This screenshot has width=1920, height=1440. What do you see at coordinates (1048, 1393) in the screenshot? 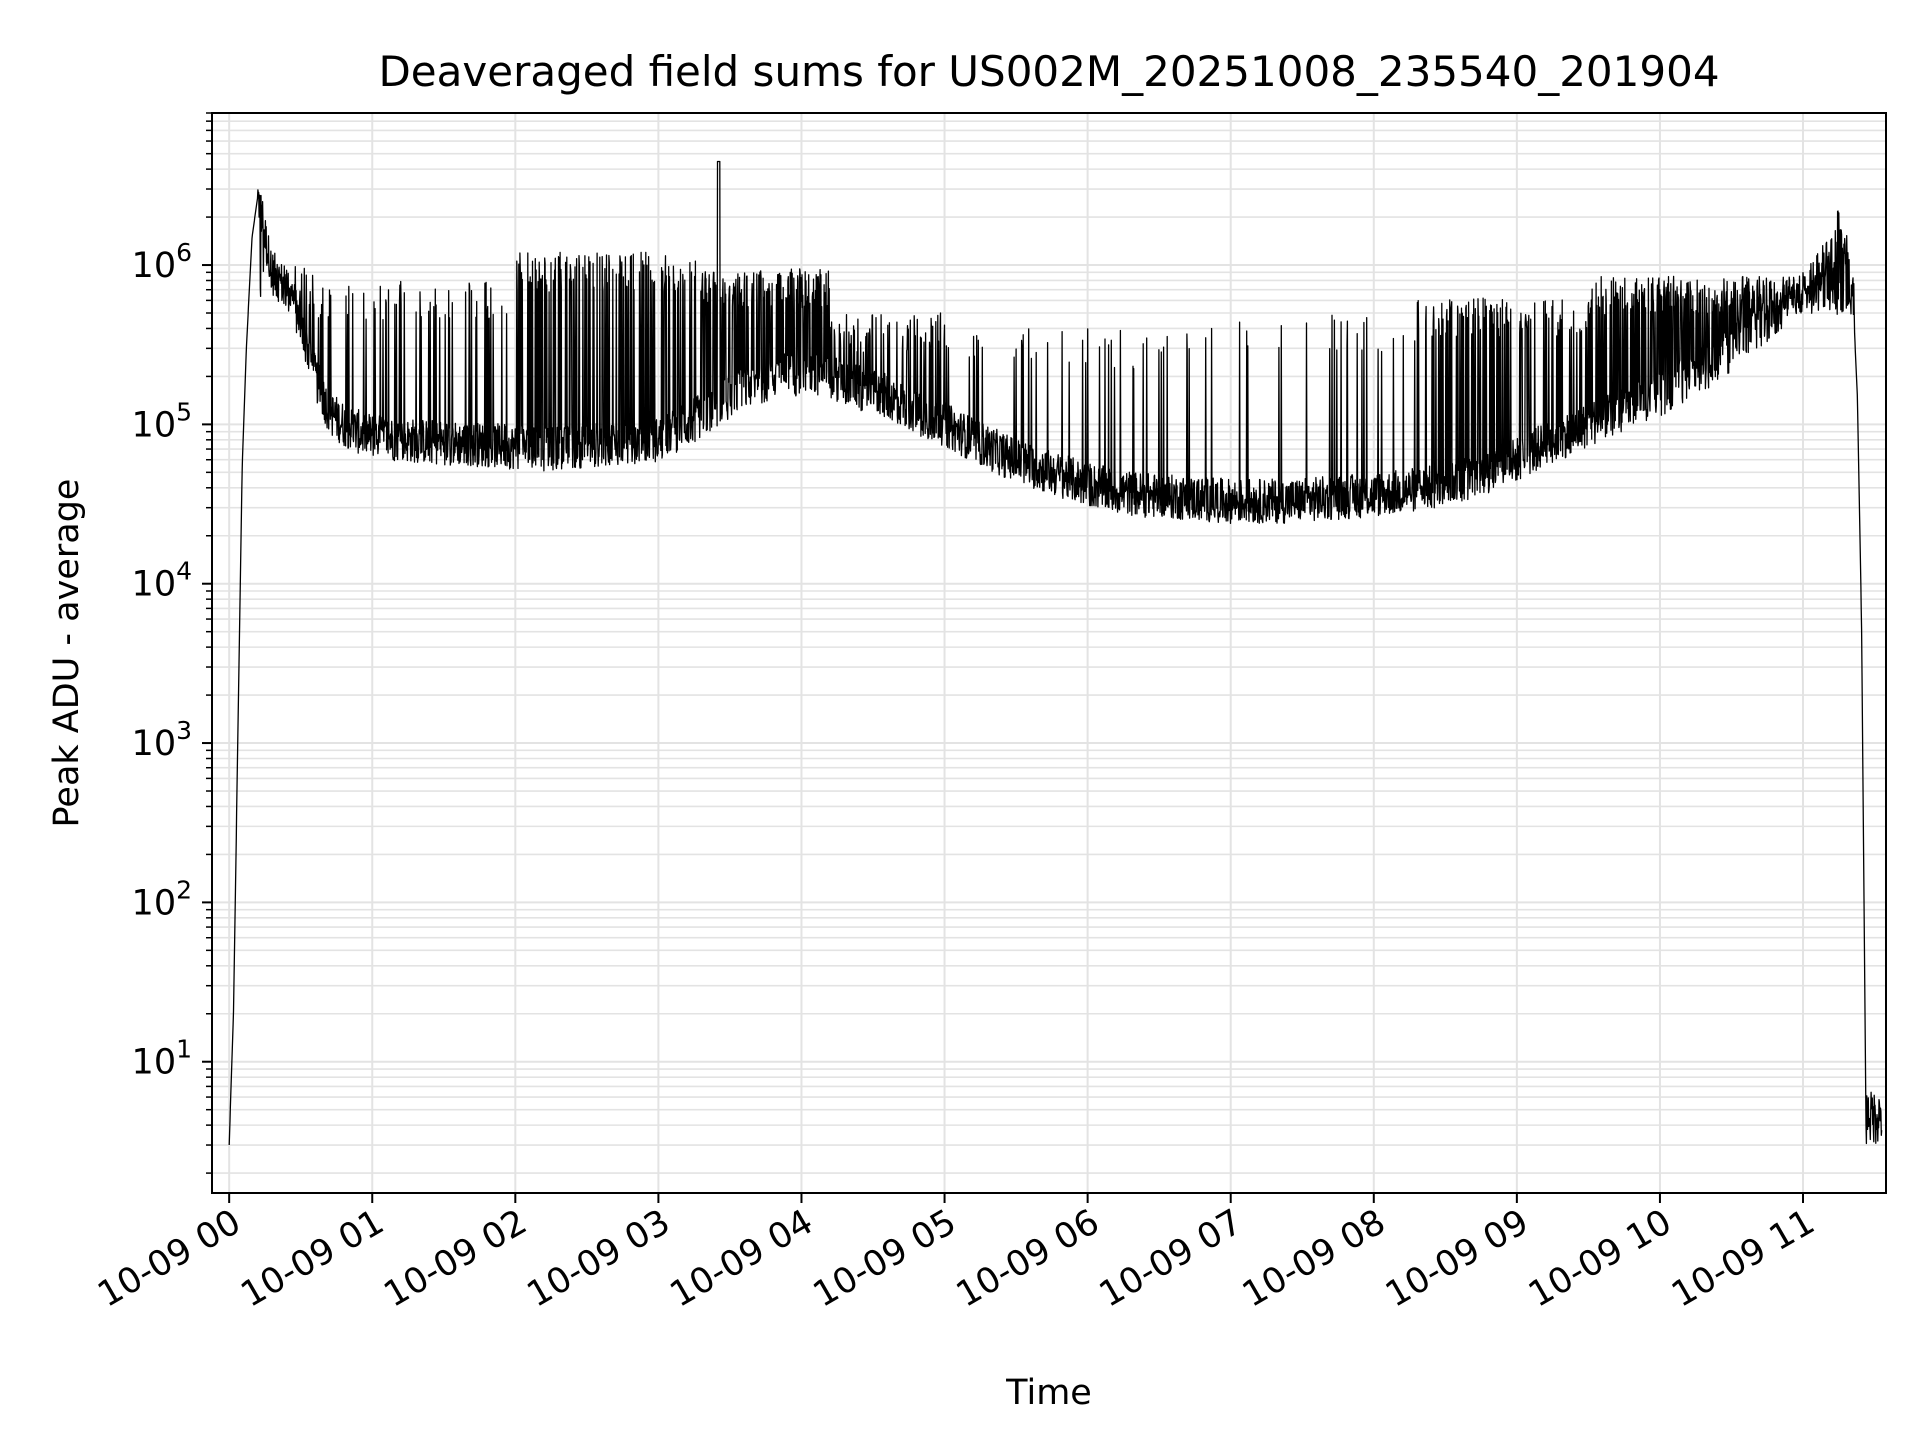
I see `x-axis-label: Time` at bounding box center [1048, 1393].